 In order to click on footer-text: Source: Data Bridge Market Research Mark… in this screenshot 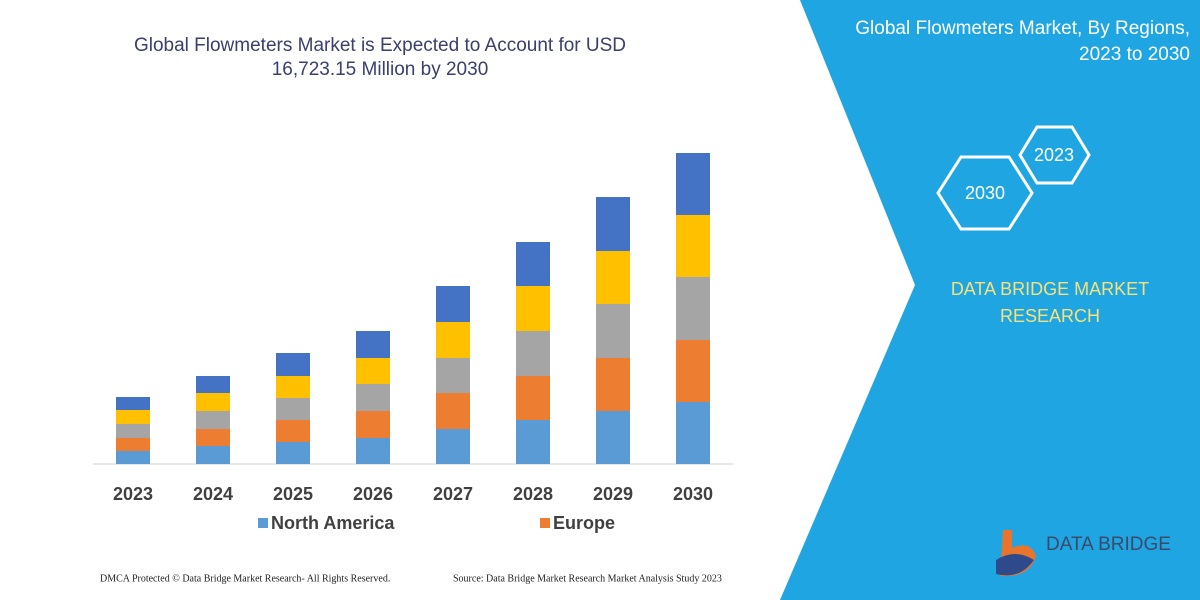, I will do `click(587, 578)`.